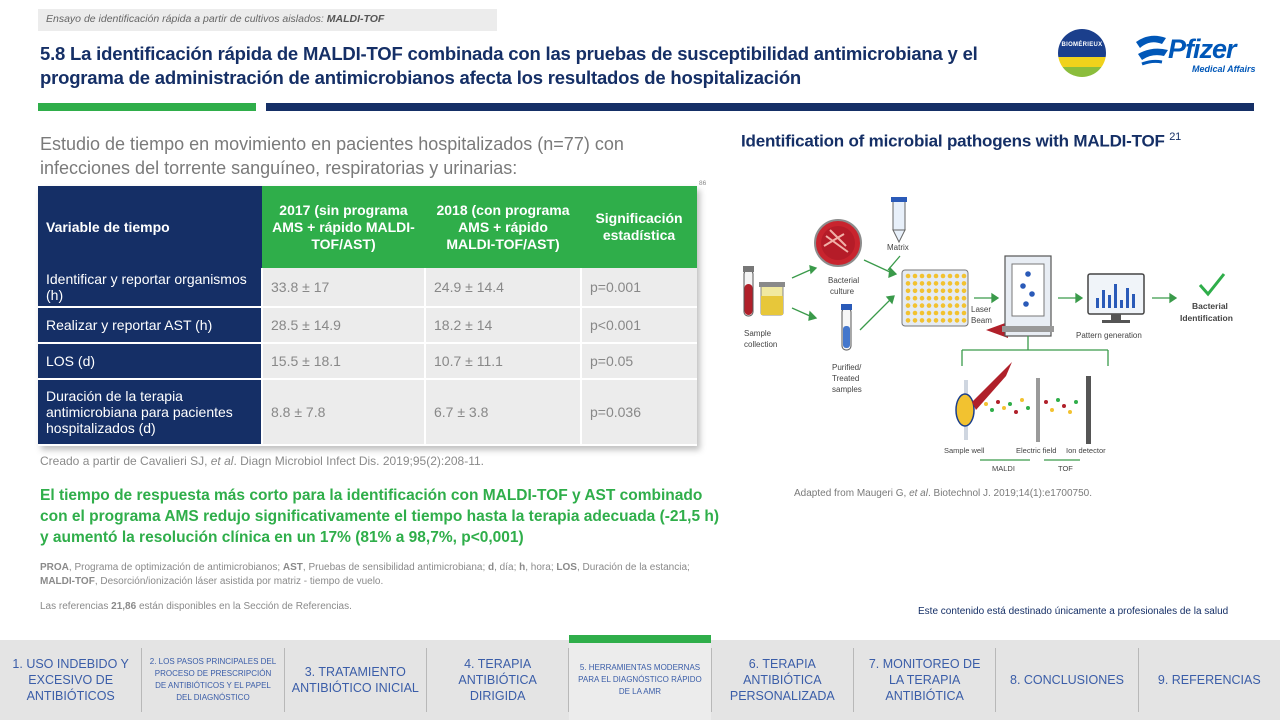 The image size is (1280, 720). I want to click on cell-significance: p=0.05, so click(638, 361).